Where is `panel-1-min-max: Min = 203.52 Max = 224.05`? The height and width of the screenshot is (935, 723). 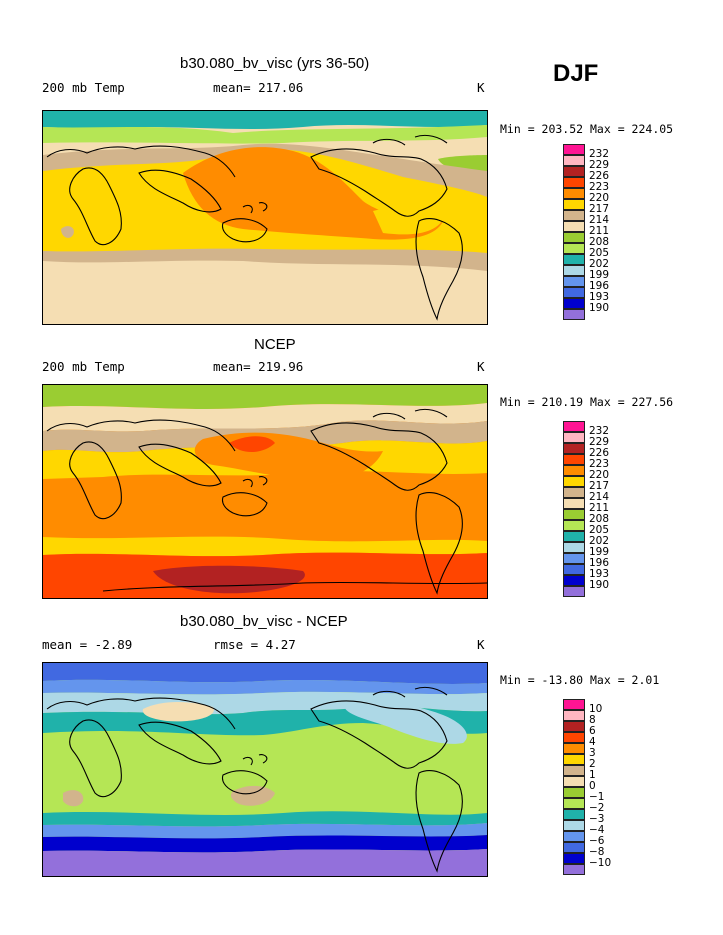 panel-1-min-max: Min = 203.52 Max = 224.05 is located at coordinates (587, 129).